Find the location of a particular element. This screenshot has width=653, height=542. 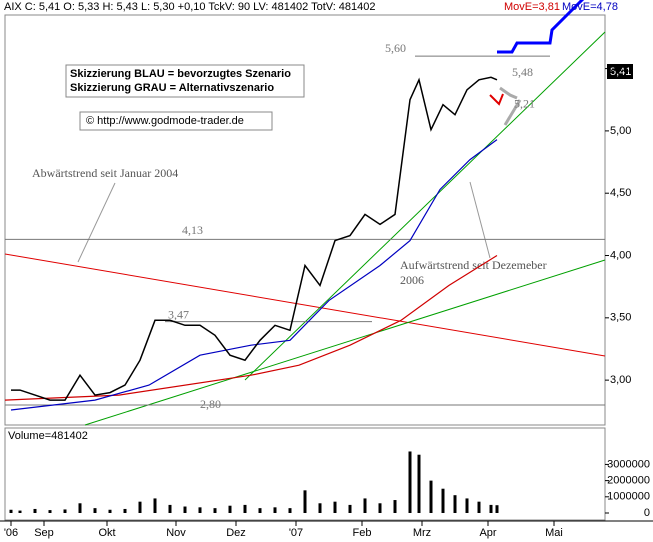

level-label: 5,48 is located at coordinates (522, 72).